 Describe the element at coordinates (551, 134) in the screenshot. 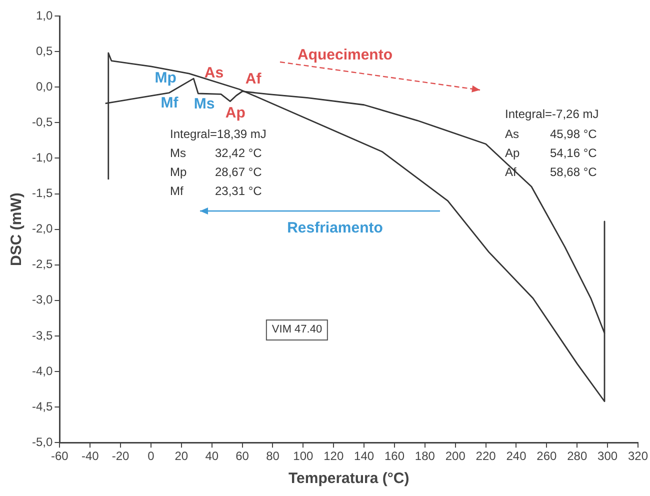

I see `text: As 45,98 °C` at that location.